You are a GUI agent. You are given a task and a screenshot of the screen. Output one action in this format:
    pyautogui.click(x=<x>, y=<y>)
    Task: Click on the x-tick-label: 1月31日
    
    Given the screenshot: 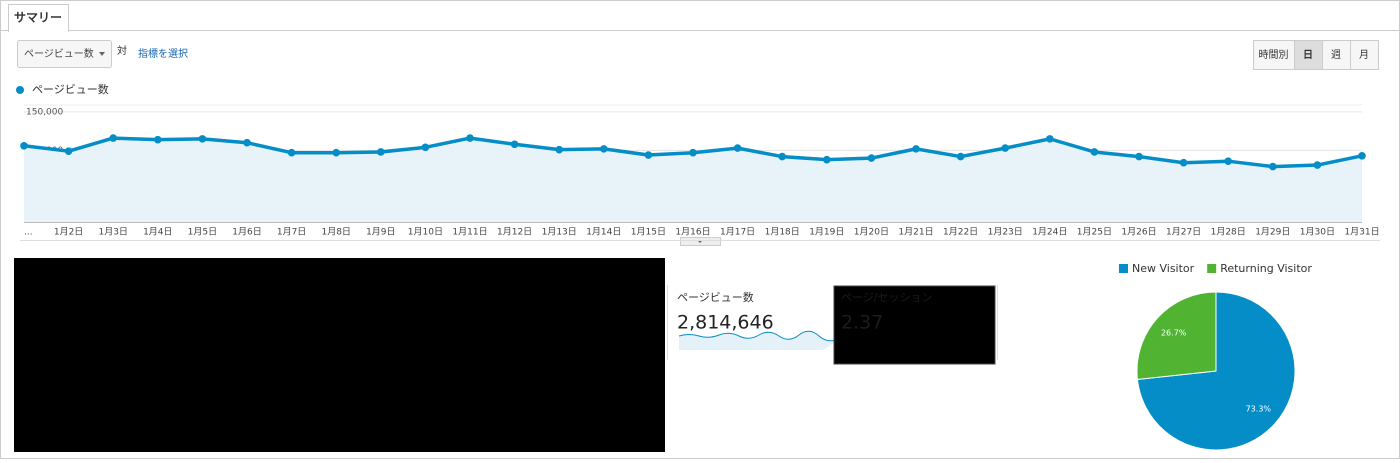 What is the action you would take?
    pyautogui.click(x=1361, y=232)
    